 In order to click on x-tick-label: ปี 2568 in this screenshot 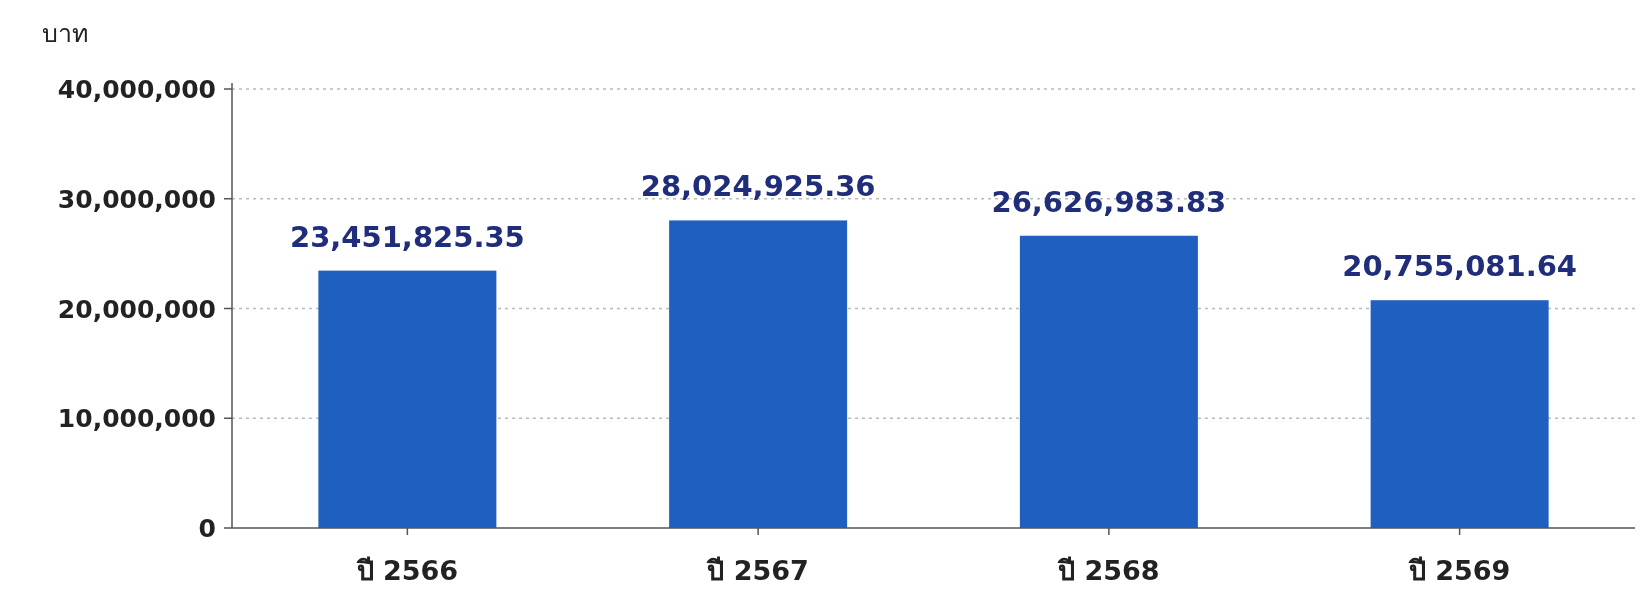, I will do `click(1108, 570)`.